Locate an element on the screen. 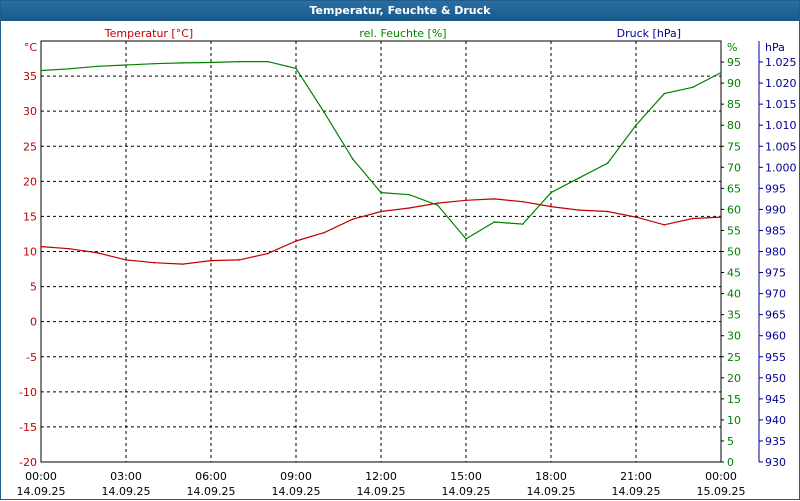 This screenshot has width=800, height=501. y-tick-humidity: 95 is located at coordinates (734, 62).